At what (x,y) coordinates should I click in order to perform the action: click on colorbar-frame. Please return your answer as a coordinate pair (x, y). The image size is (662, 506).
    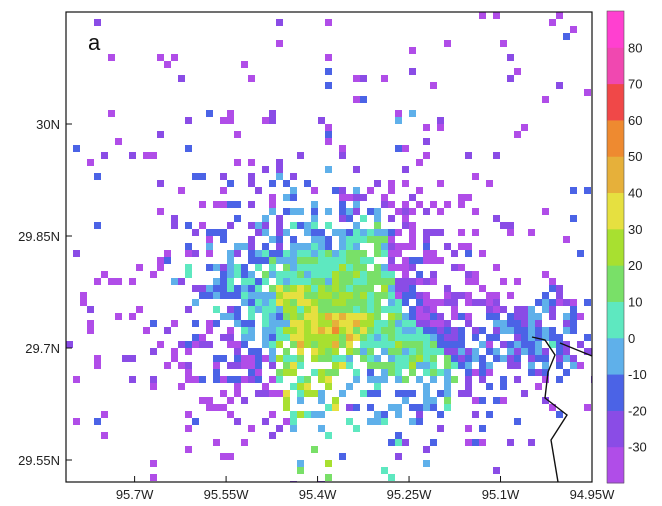
    Looking at the image, I should click on (615, 247).